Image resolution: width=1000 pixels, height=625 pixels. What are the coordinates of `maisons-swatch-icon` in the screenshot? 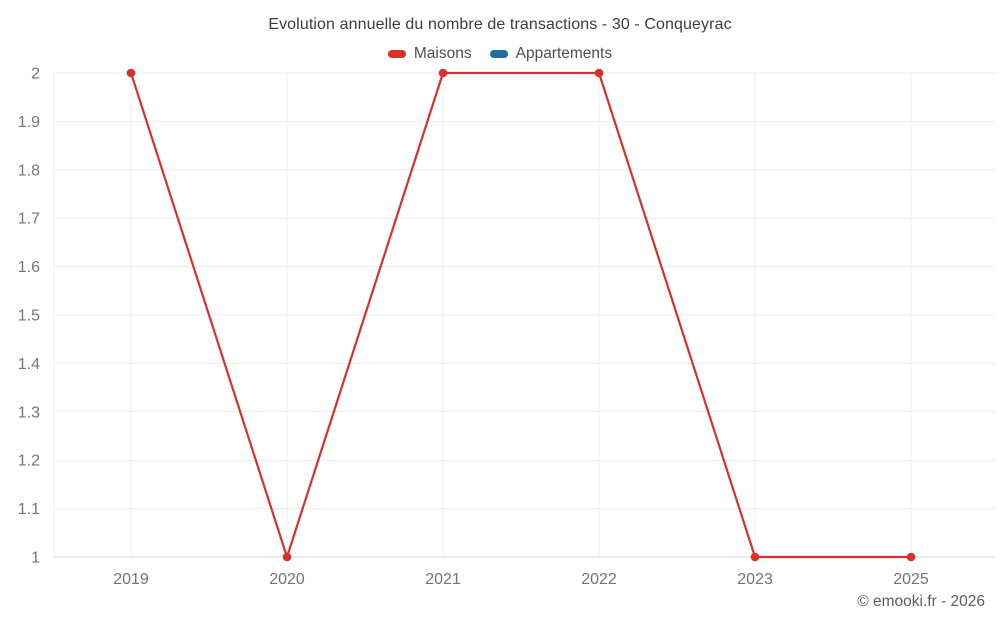 It's located at (396, 54).